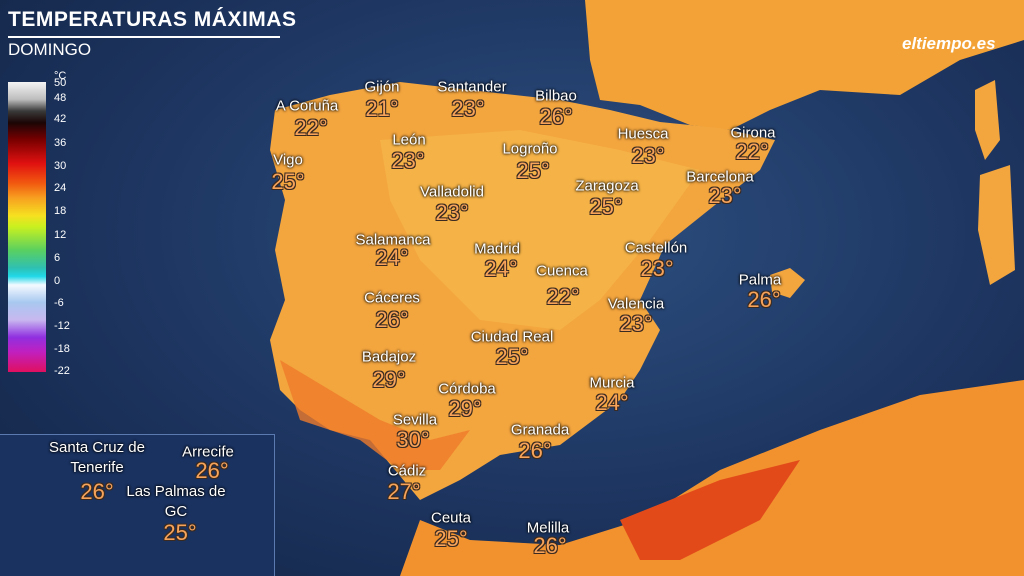 The height and width of the screenshot is (576, 1024). I want to click on south-hot, so click(375, 415).